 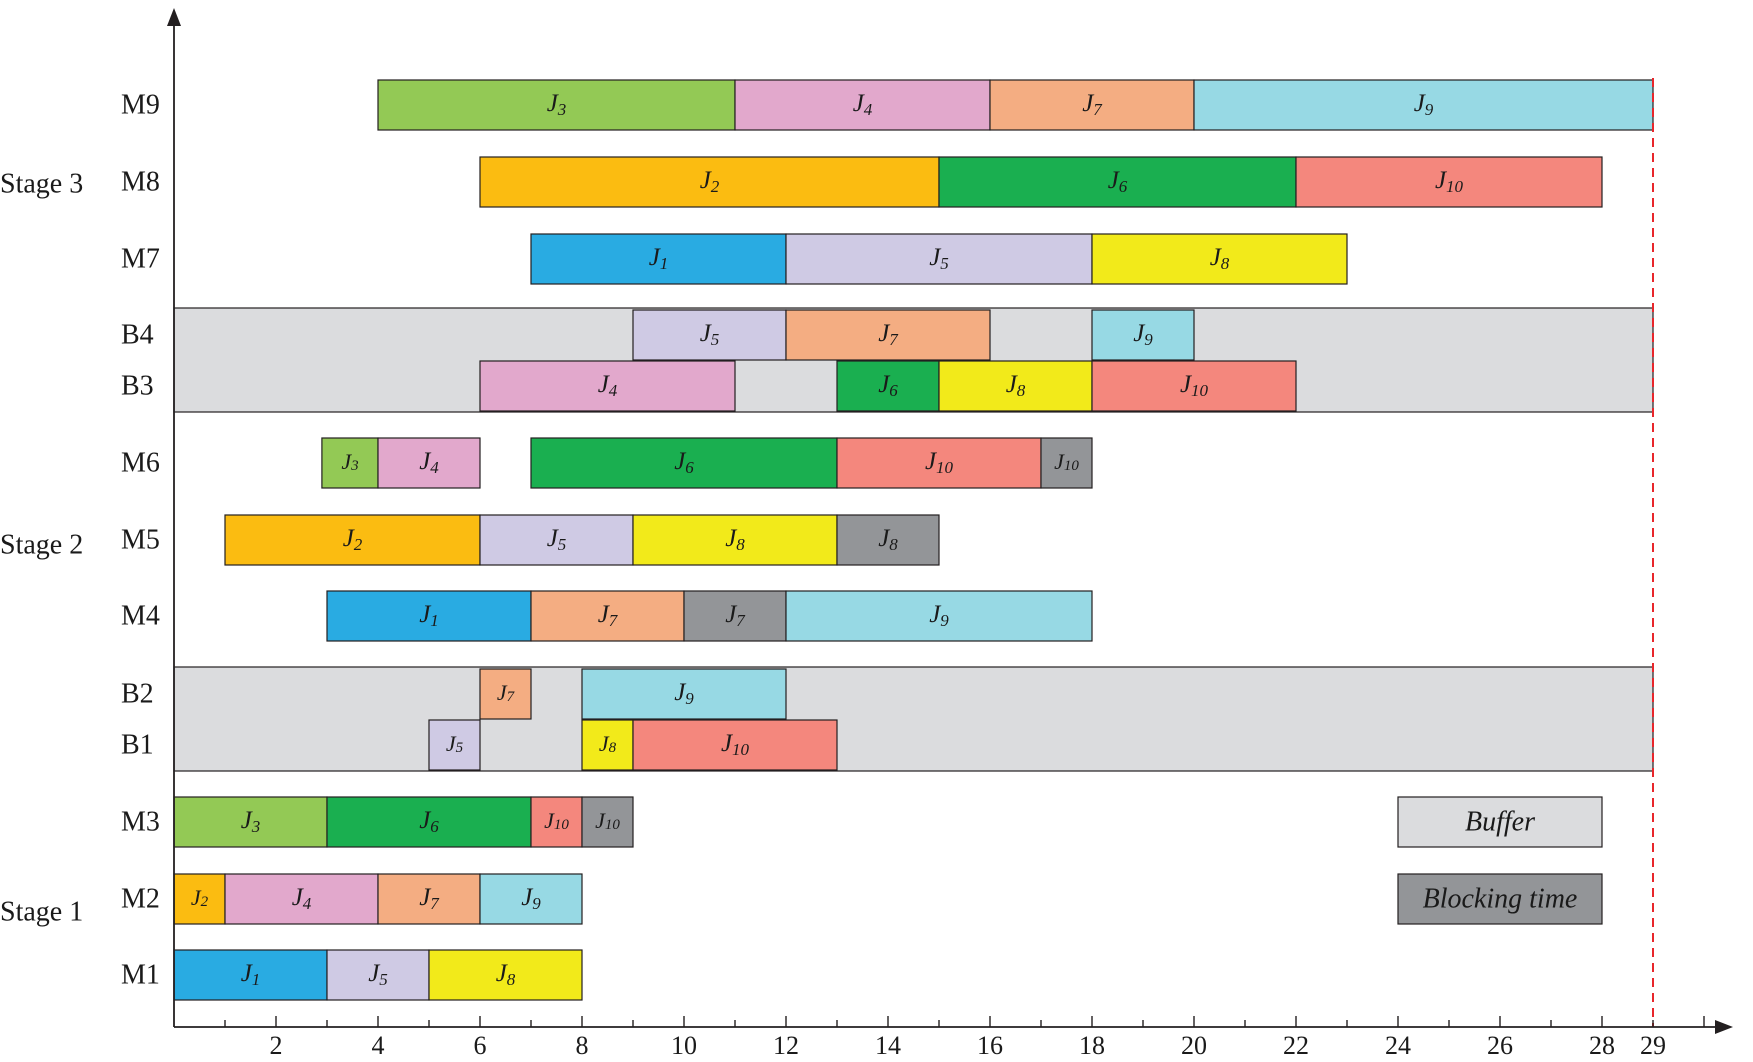 I want to click on task-bar-m6-j4: J4, so click(x=429, y=463).